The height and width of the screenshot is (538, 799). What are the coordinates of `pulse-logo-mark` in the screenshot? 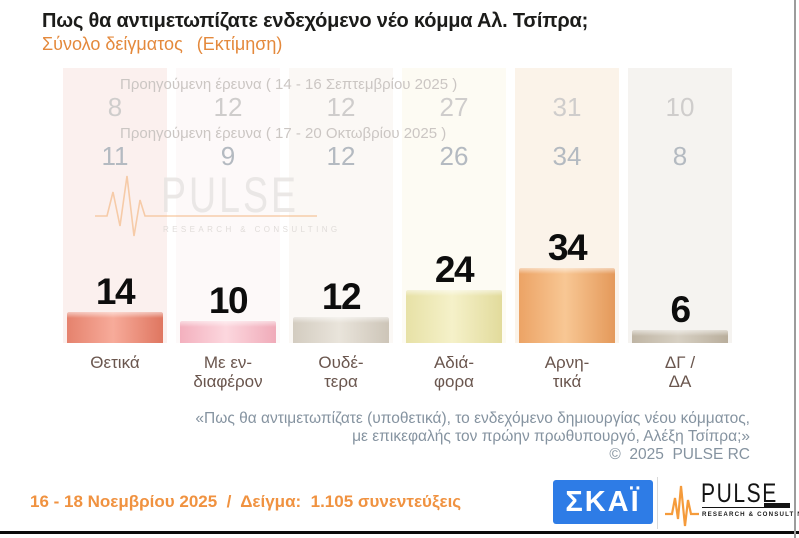 It's located at (777, 505).